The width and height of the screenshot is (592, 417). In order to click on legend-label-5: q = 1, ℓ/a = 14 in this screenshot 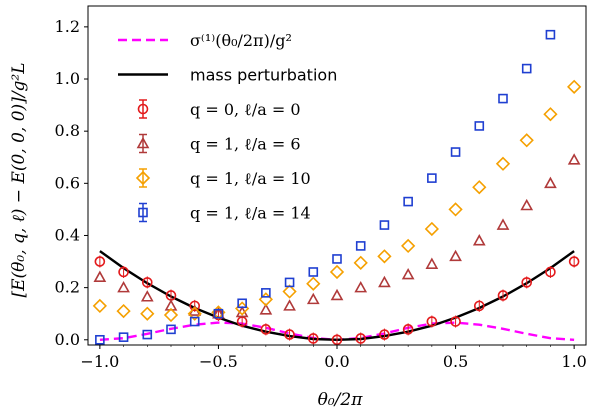, I will do `click(250, 213)`.